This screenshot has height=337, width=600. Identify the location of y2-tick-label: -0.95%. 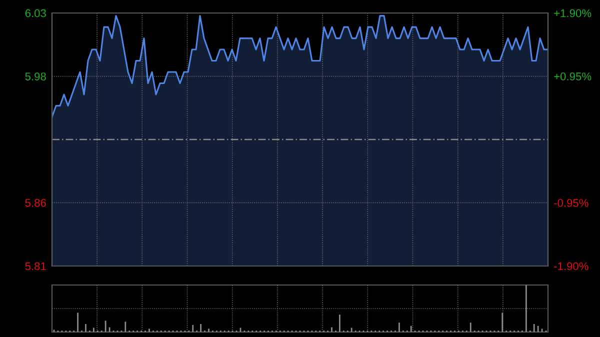
(571, 203).